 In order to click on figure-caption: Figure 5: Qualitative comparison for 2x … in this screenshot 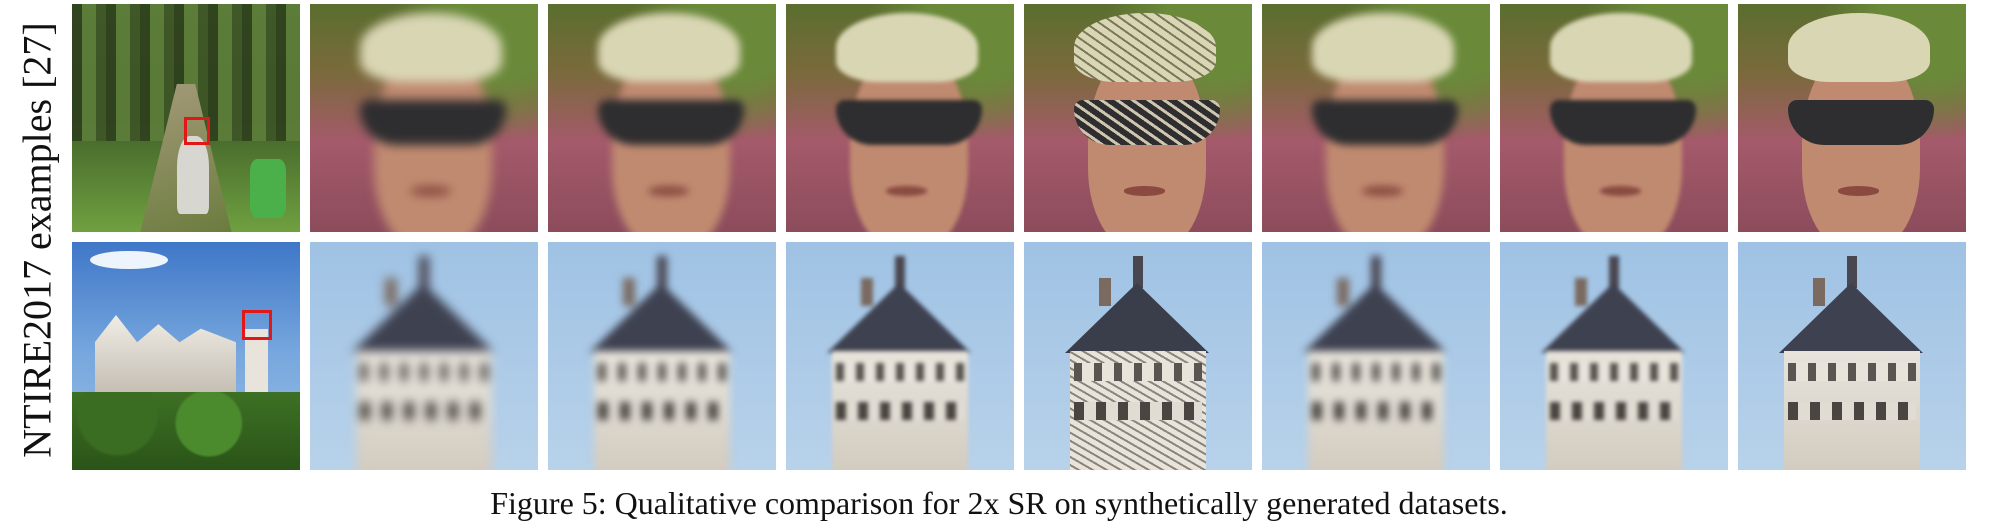, I will do `click(999, 503)`.